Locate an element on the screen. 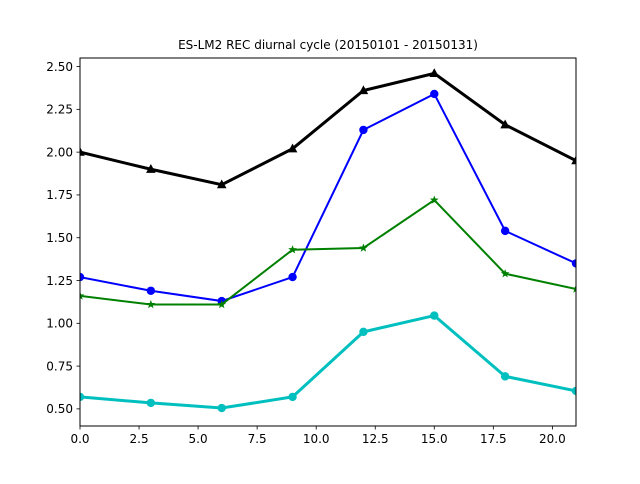  x-tick-label: 10.0 is located at coordinates (316, 439).